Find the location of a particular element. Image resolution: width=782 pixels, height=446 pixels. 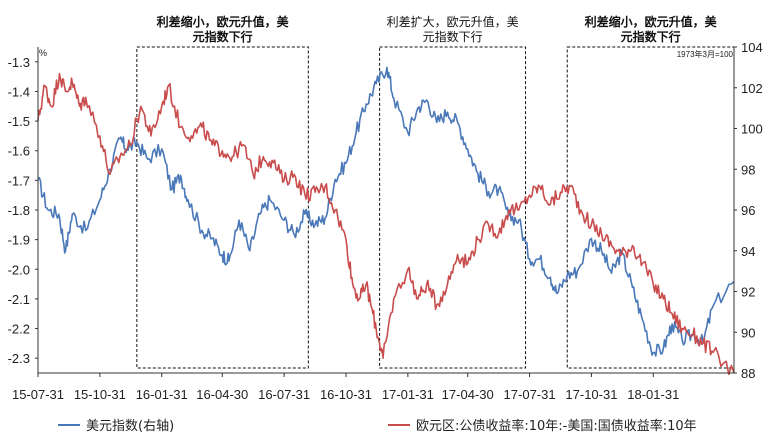

annotation-text-2-line2: 元指数下行 is located at coordinates (453, 36).